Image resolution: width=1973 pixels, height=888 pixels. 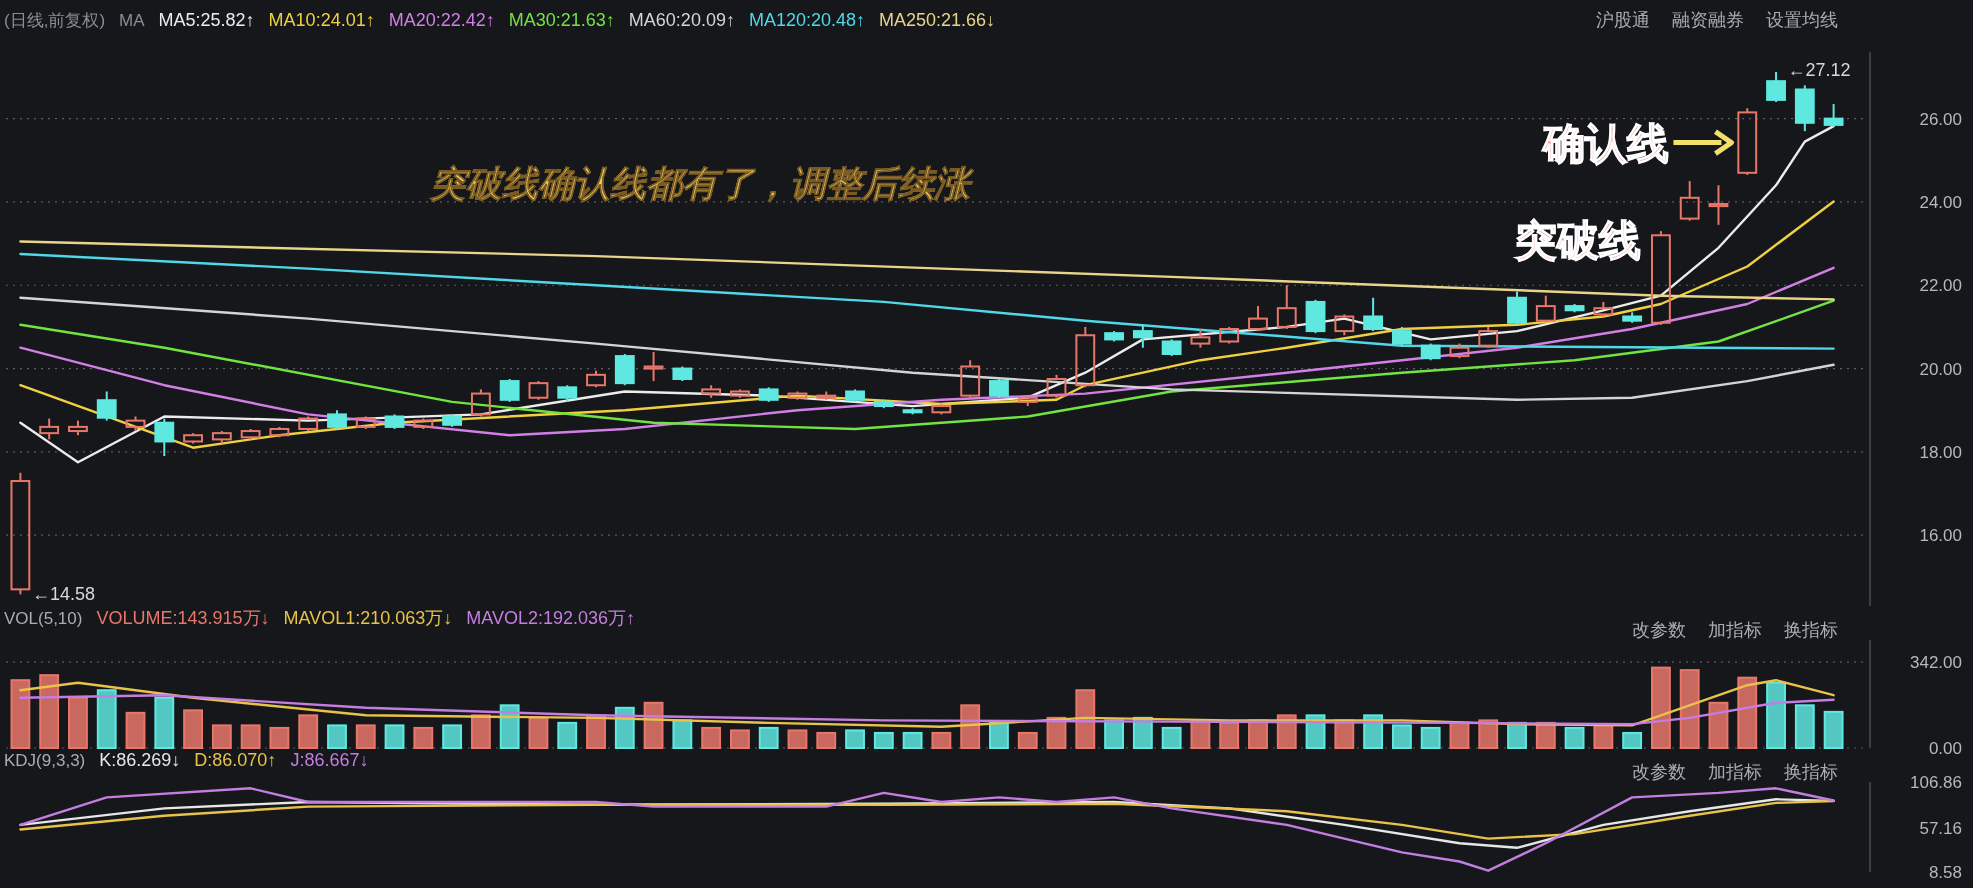 I want to click on annotation: 确认线, so click(x=1605, y=143).